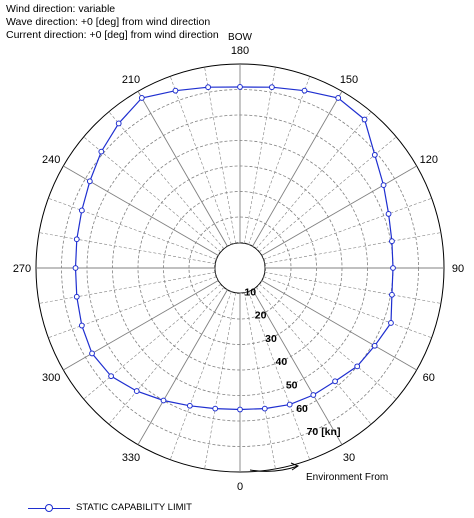  I want to click on wind-direction-text: Wind direction: variable, so click(61, 9).